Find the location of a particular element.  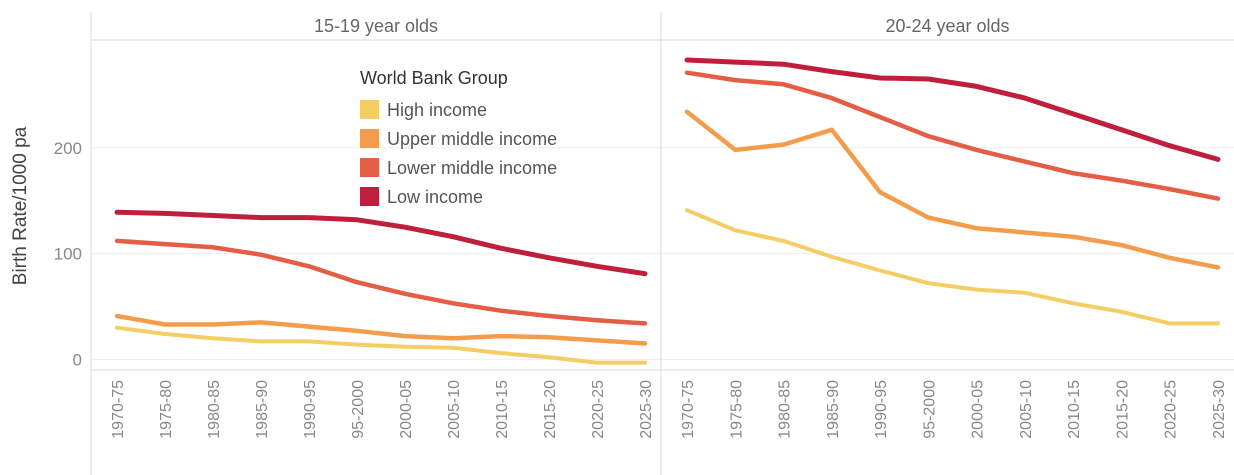

y-axis-title: Birth Rate/1000 pa is located at coordinates (20, 205).